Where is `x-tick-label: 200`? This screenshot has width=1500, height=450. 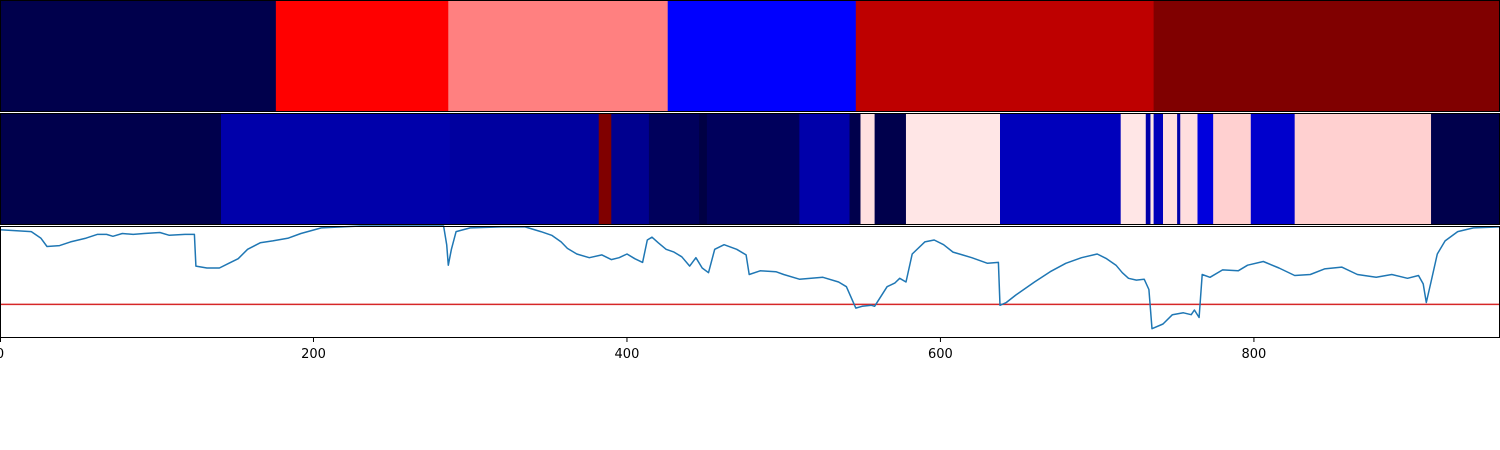 x-tick-label: 200 is located at coordinates (313, 354).